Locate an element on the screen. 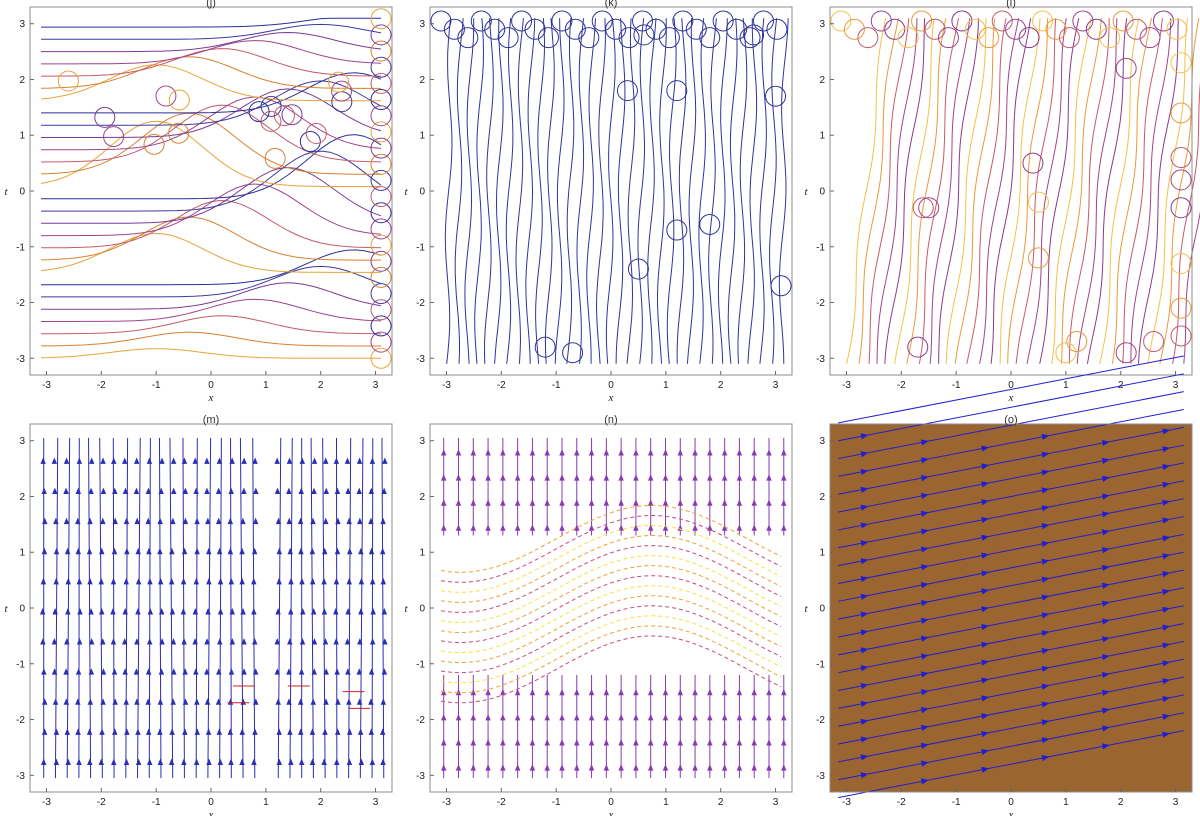  y-tick-label: -2 is located at coordinates (20, 303).